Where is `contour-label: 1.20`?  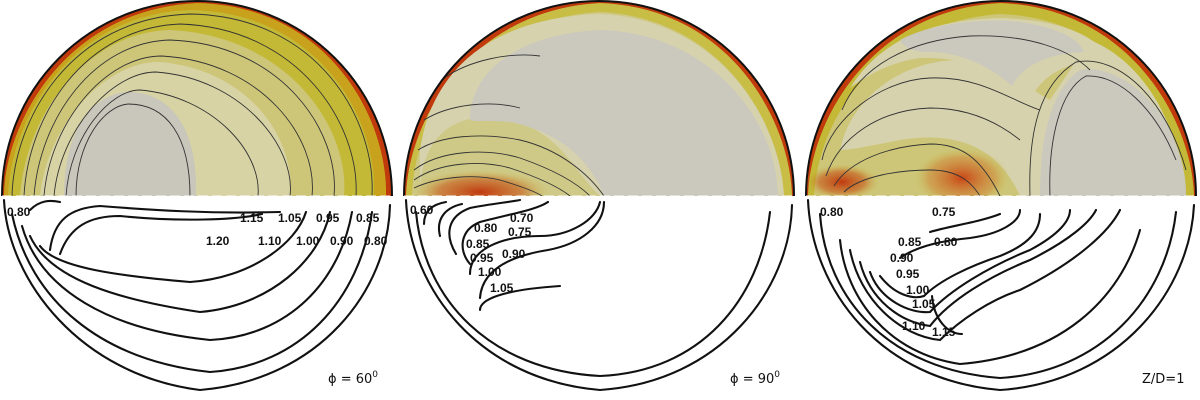
contour-label: 1.20 is located at coordinates (218, 241).